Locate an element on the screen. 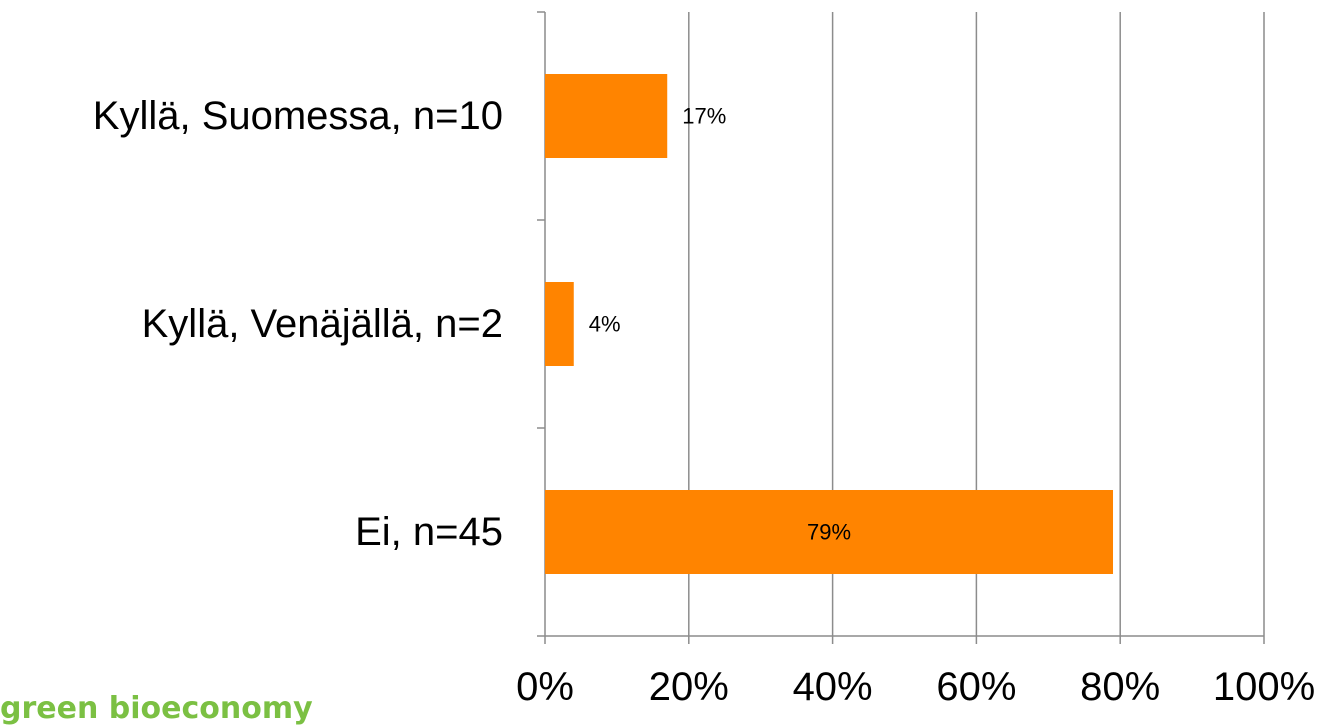 The image size is (1331, 726). x-tick-label: 40% is located at coordinates (833, 687).